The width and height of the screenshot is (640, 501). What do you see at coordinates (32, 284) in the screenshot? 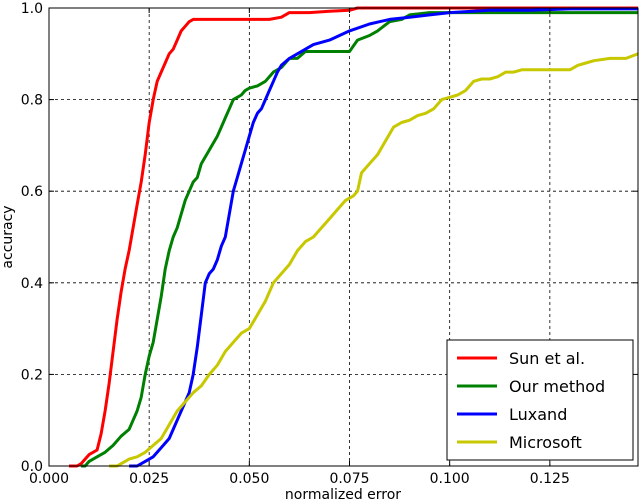
I see `y-tick-label: 0.4` at bounding box center [32, 284].